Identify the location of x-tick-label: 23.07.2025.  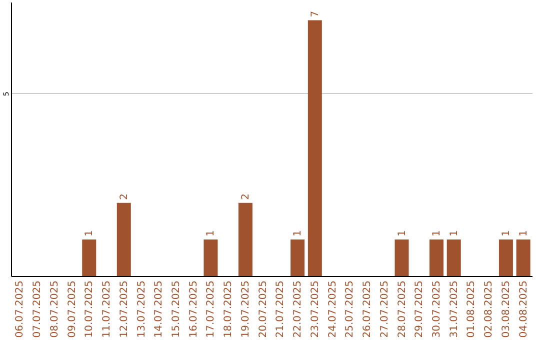
(315, 309).